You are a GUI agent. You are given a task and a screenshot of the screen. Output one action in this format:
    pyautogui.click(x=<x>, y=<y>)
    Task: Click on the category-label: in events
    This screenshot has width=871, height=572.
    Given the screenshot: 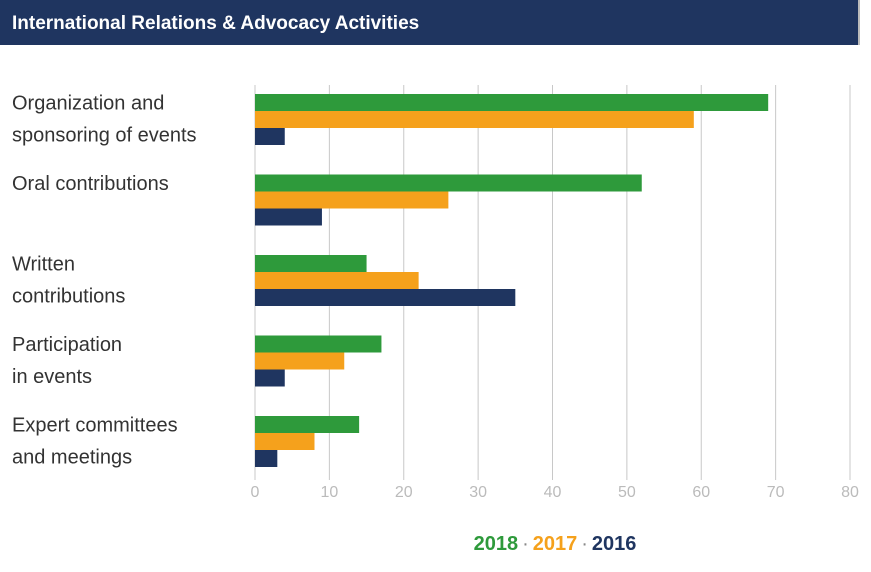 What is the action you would take?
    pyautogui.click(x=52, y=377)
    